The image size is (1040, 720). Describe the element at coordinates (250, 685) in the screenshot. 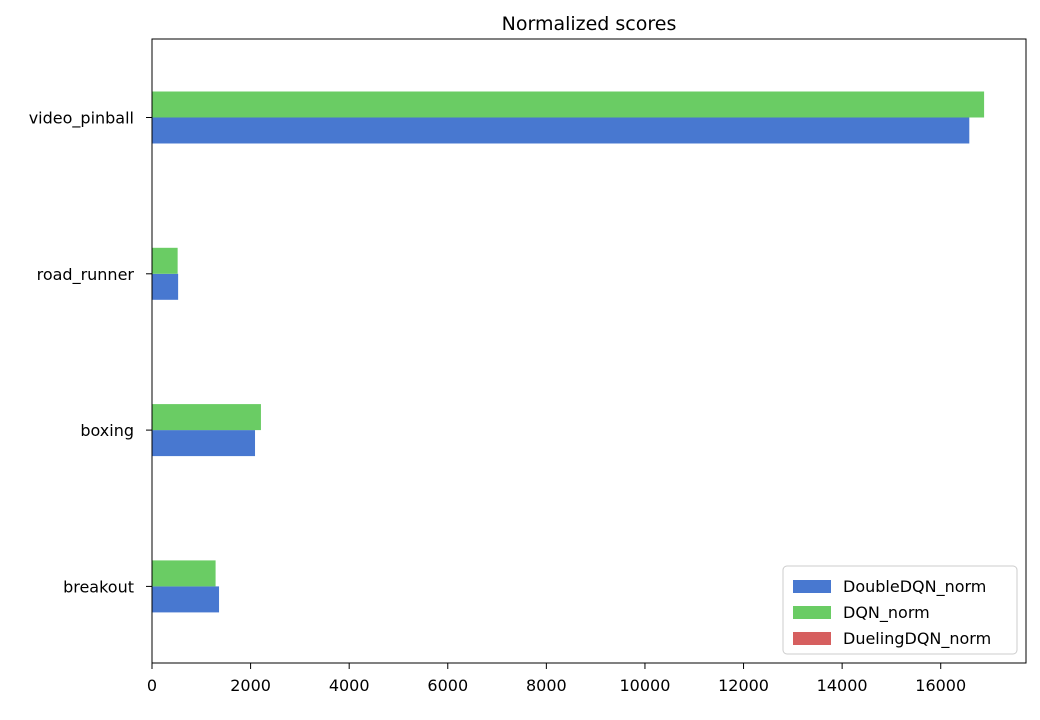

I see `x-tick-label: 2000` at that location.